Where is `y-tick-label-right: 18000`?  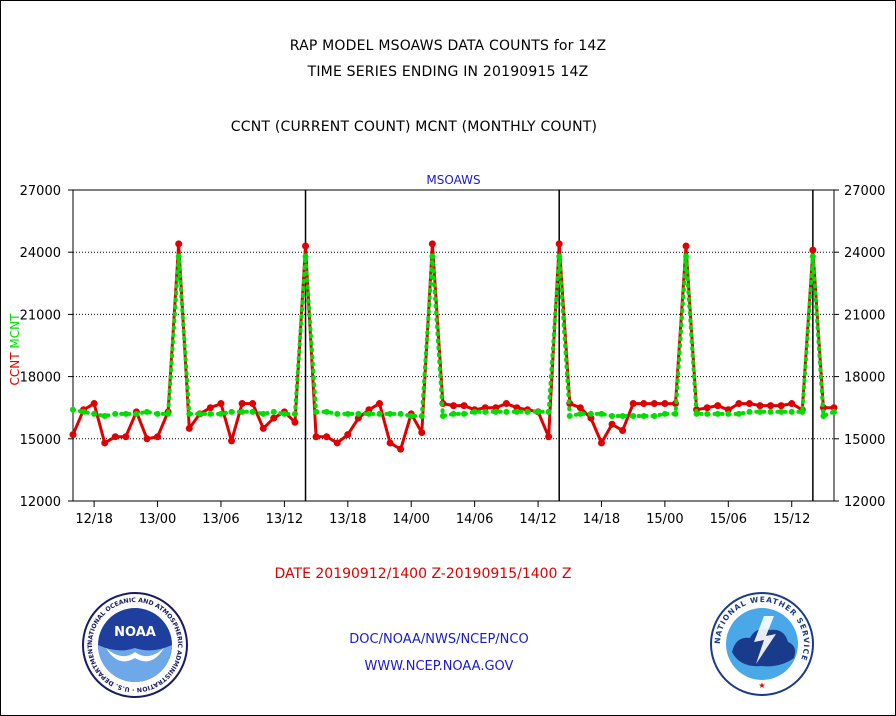
y-tick-label-right: 18000 is located at coordinates (864, 378).